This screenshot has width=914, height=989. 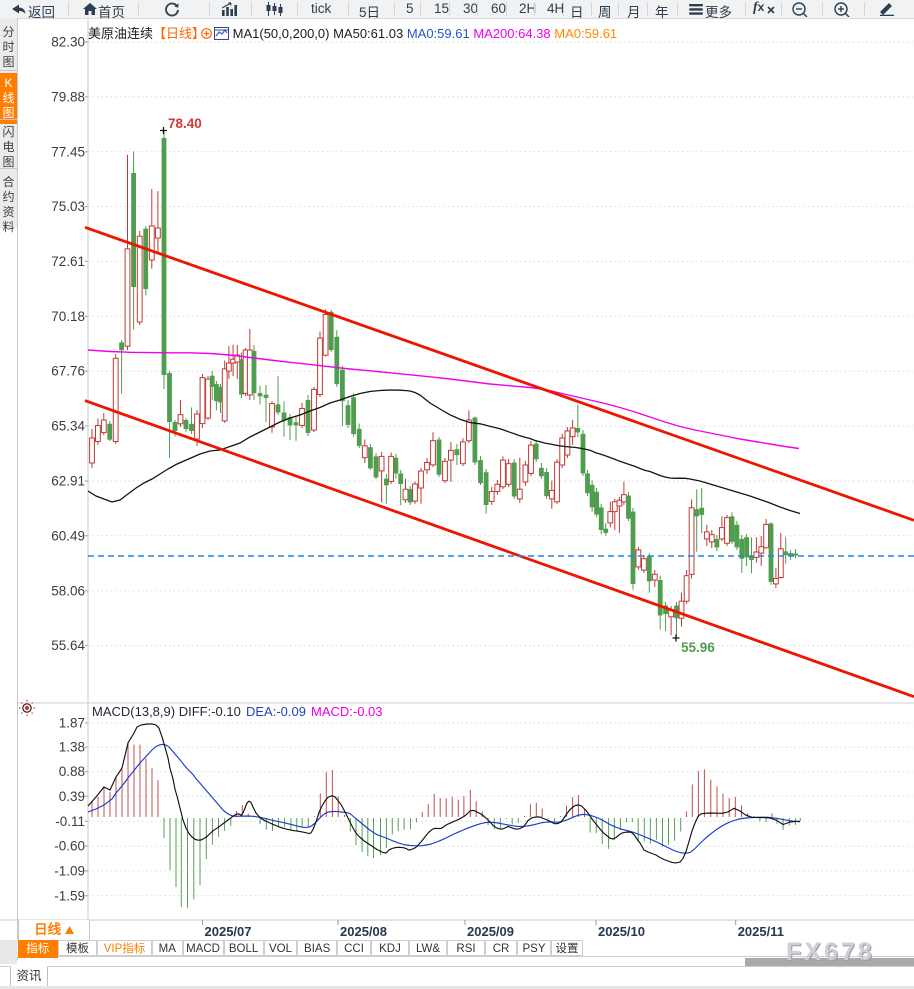 I want to click on svg-text: 60.49, so click(x=68, y=535).